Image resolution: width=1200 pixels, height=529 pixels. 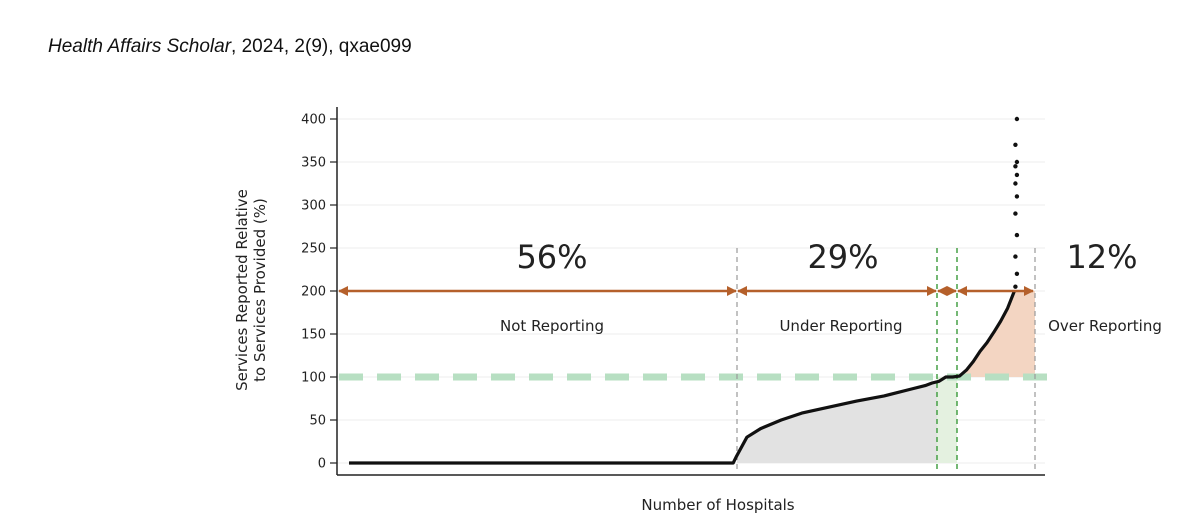 I want to click on region-percent-3: 12%, so click(x=1101, y=257).